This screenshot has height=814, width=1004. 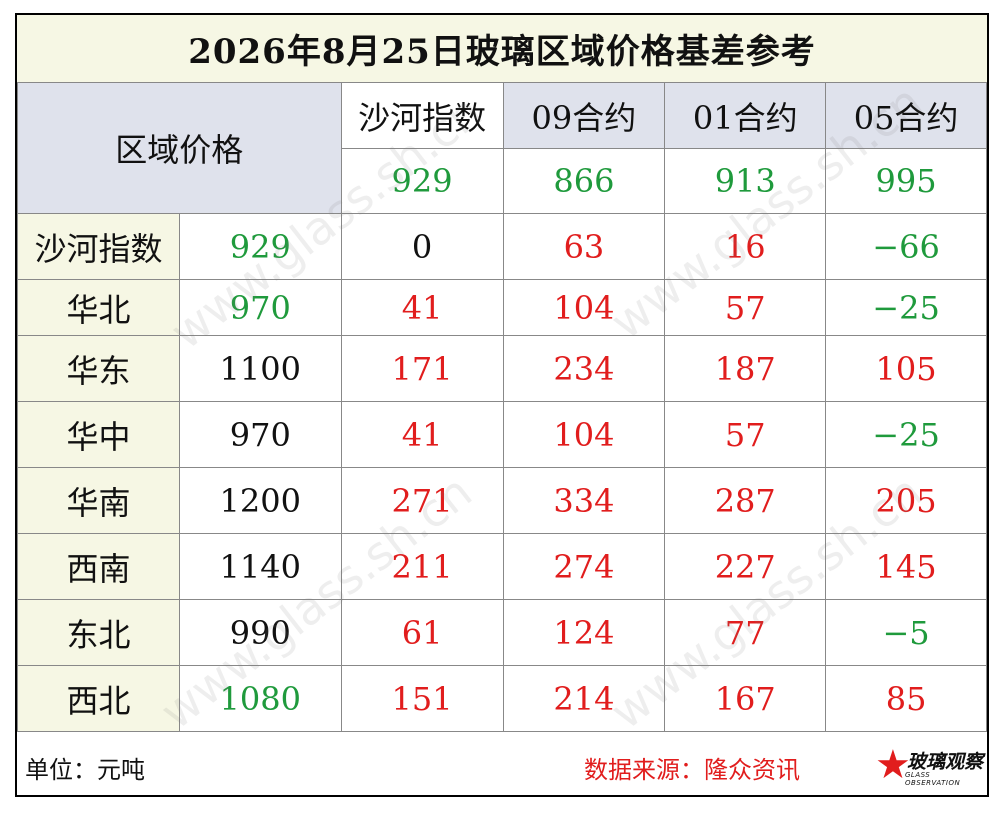 I want to click on basis-cell: 334, so click(x=584, y=500).